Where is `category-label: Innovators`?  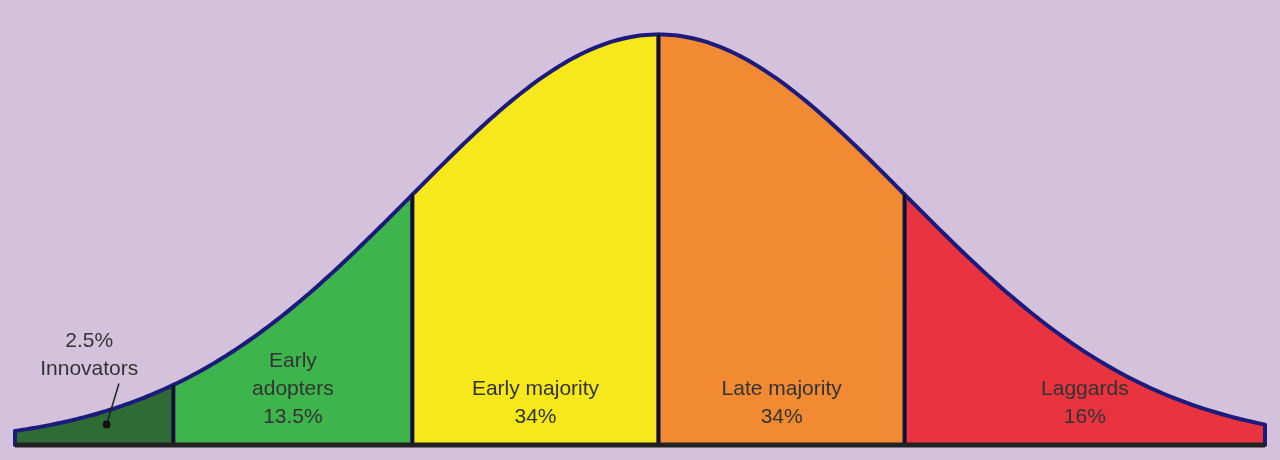 category-label: Innovators is located at coordinates (89, 368).